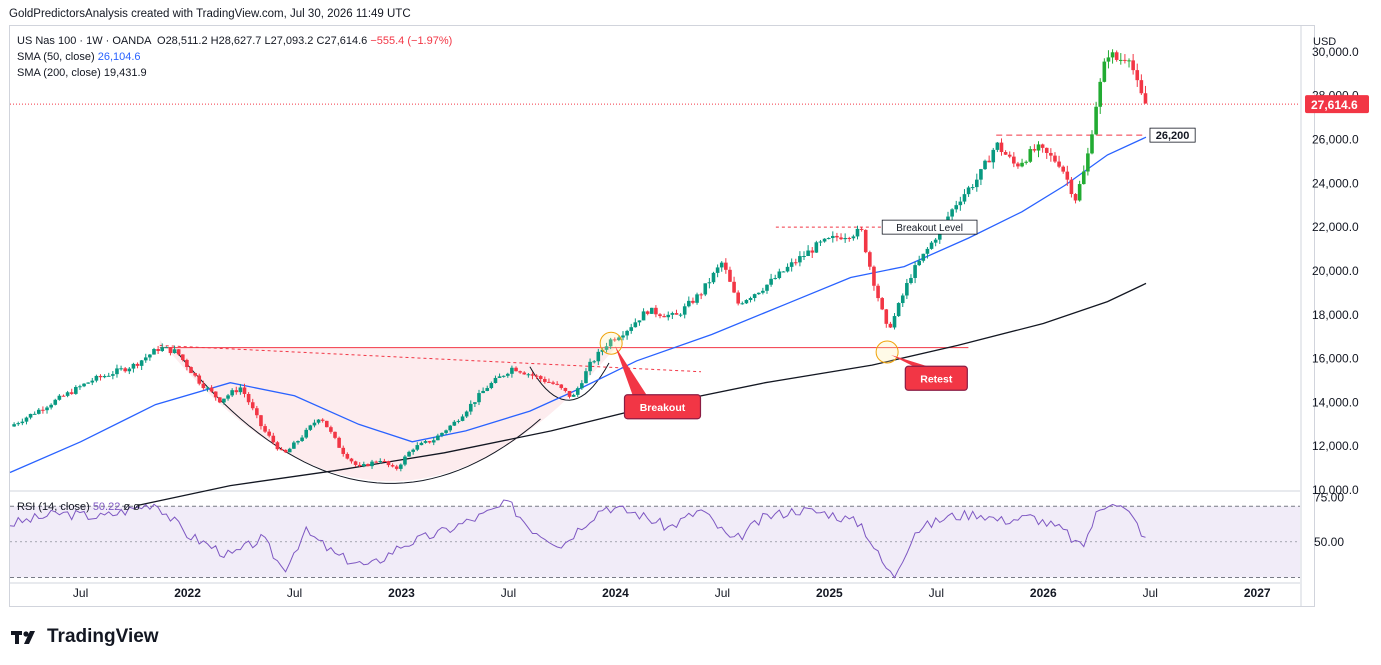 Image resolution: width=1381 pixels, height=665 pixels. Describe the element at coordinates (186, 41) in the screenshot. I see `open-value: 28,511.2` at that location.